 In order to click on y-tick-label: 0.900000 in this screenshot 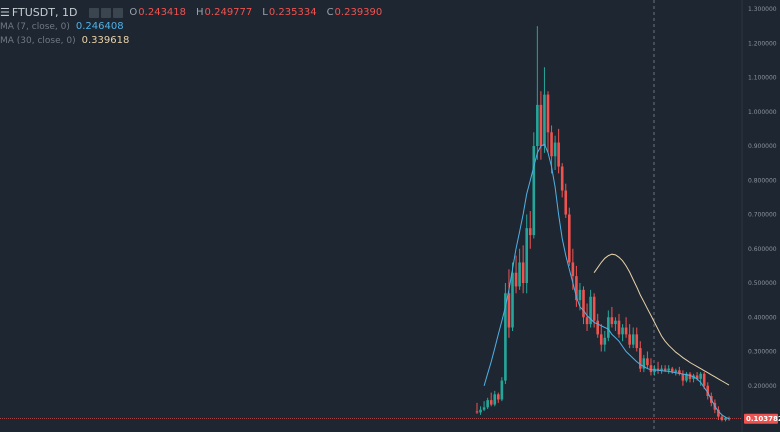, I will do `click(762, 146)`.